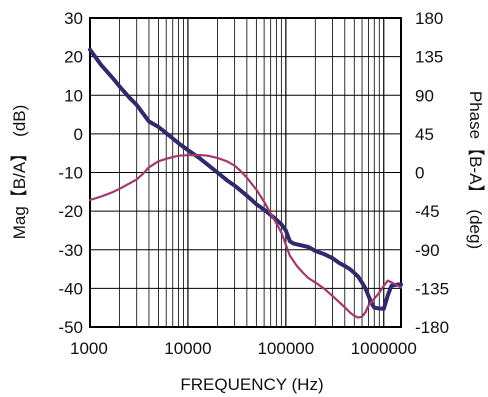 Image resolution: width=488 pixels, height=397 pixels. Describe the element at coordinates (475, 115) in the screenshot. I see `right-axis-title-text-part: Phase` at that location.